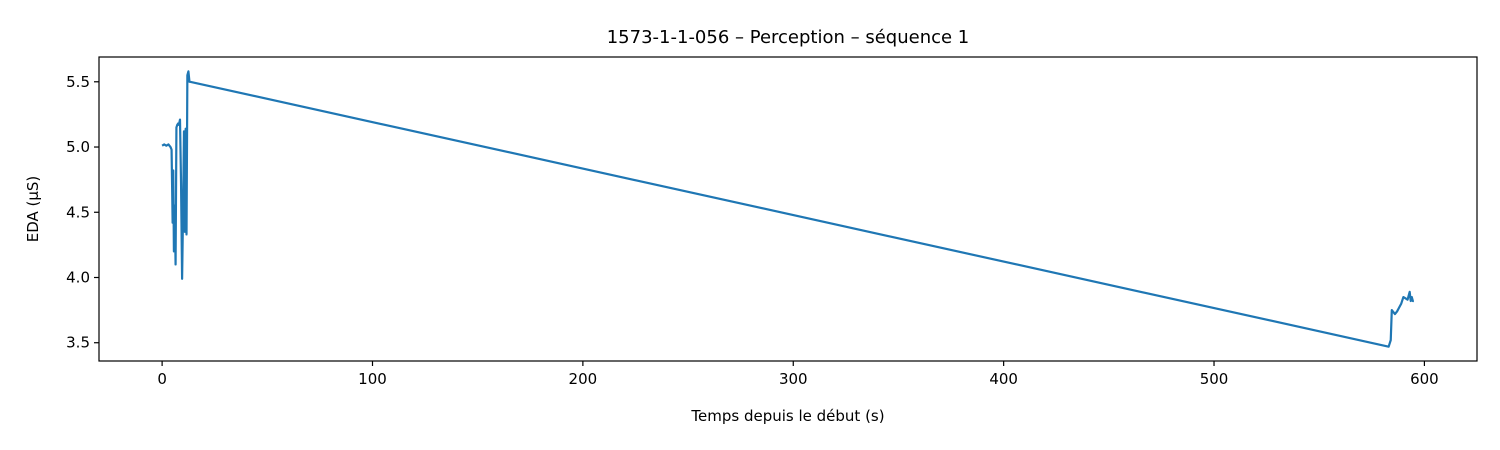 This screenshot has width=1500, height=450. What do you see at coordinates (78, 147) in the screenshot?
I see `y-tick-label: 5.0` at bounding box center [78, 147].